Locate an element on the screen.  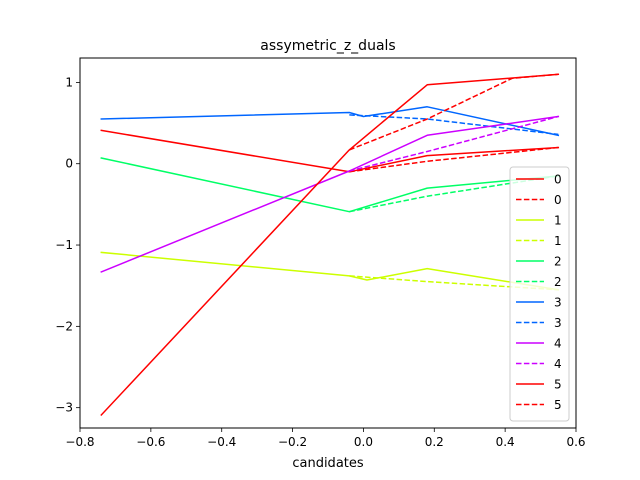
y-axis: −3 −2 −1 0 1 is located at coordinates (67, 245).